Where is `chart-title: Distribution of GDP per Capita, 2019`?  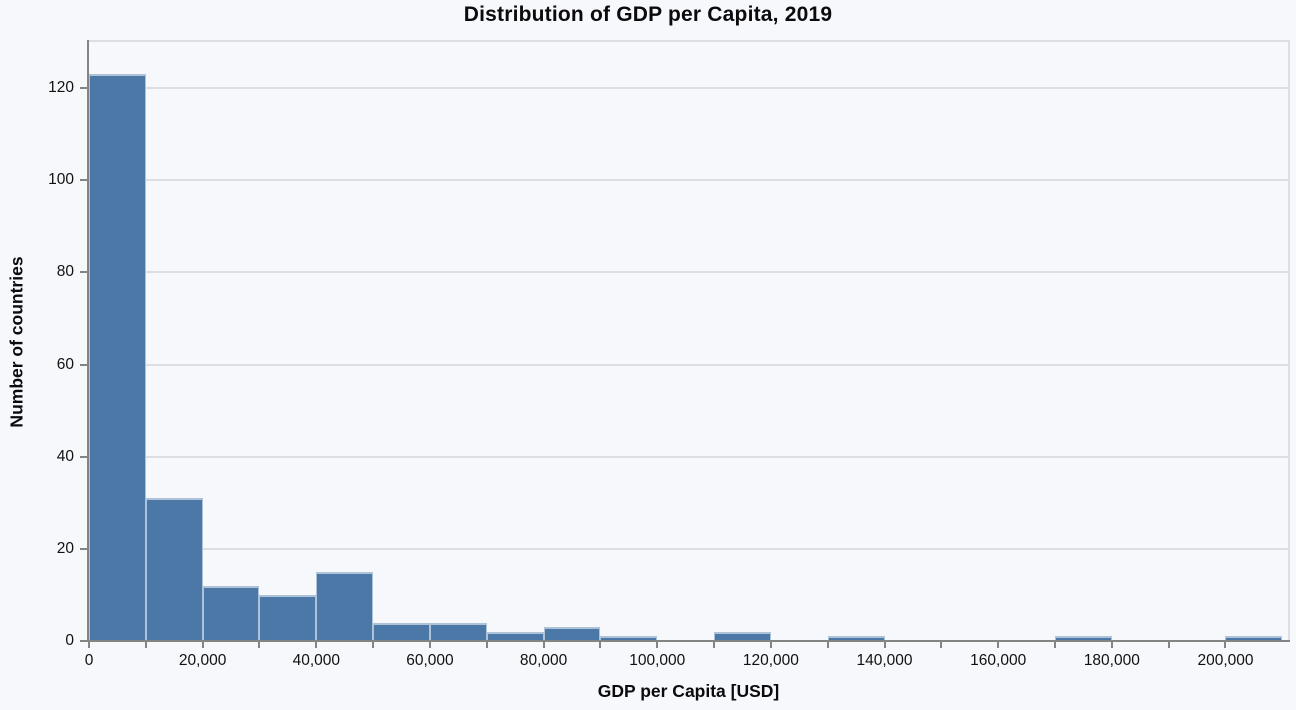 chart-title: Distribution of GDP per Capita, 2019 is located at coordinates (648, 14).